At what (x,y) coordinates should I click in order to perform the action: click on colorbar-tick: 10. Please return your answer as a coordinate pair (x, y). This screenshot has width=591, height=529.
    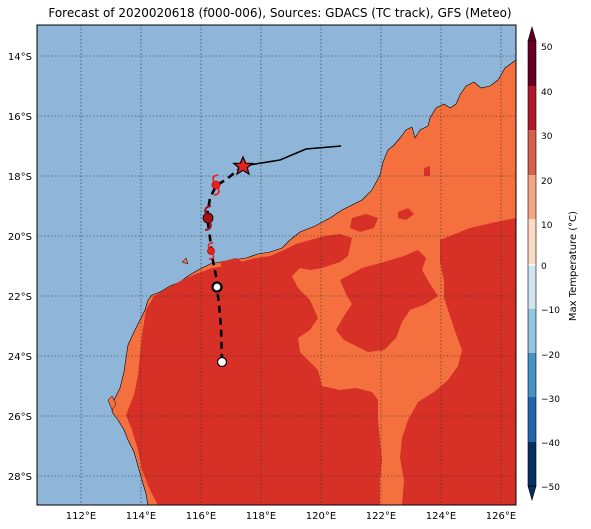
    Looking at the image, I should click on (547, 226).